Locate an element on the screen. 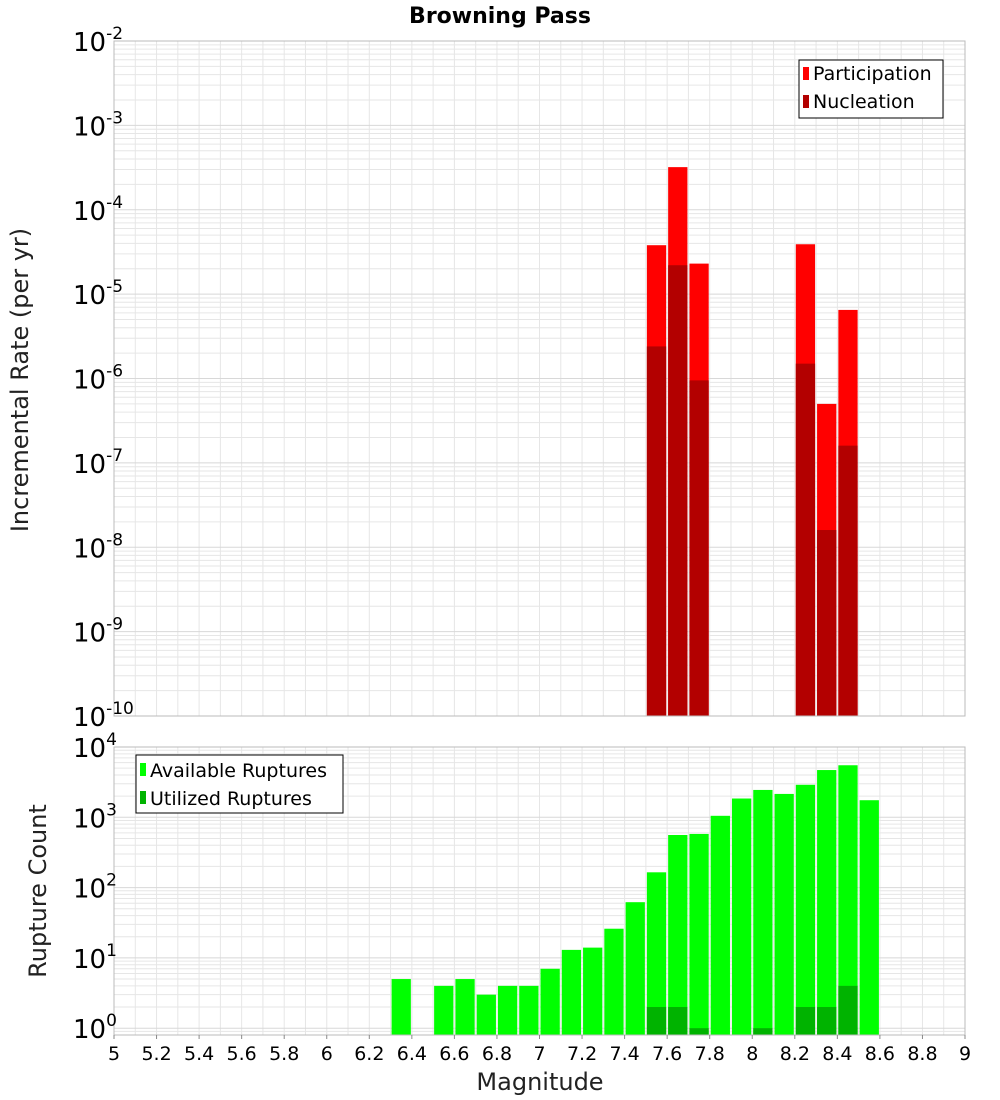  xtick-label: 6.6 is located at coordinates (454, 1054).